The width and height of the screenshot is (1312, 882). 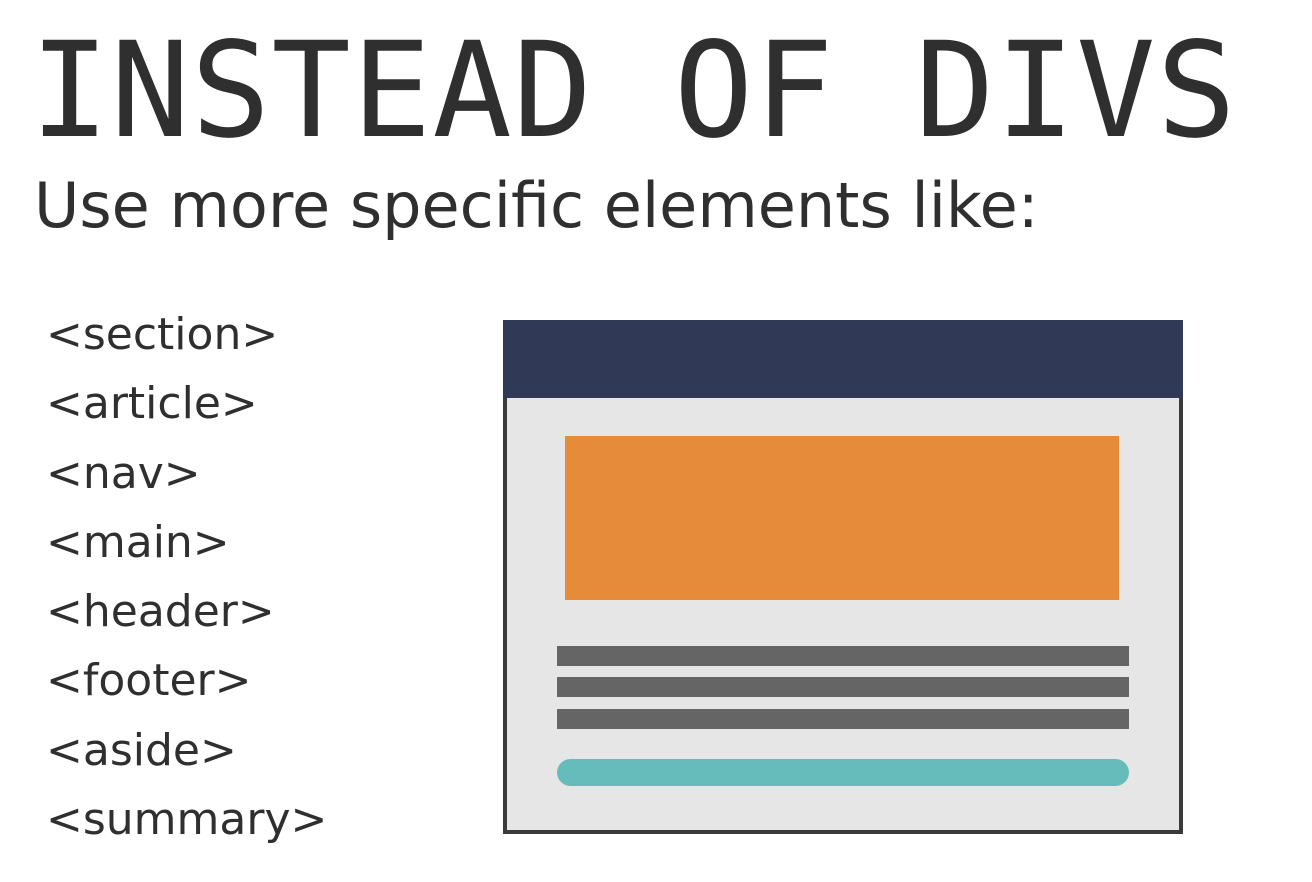 I want to click on list-item-main: <main>, so click(x=138, y=542).